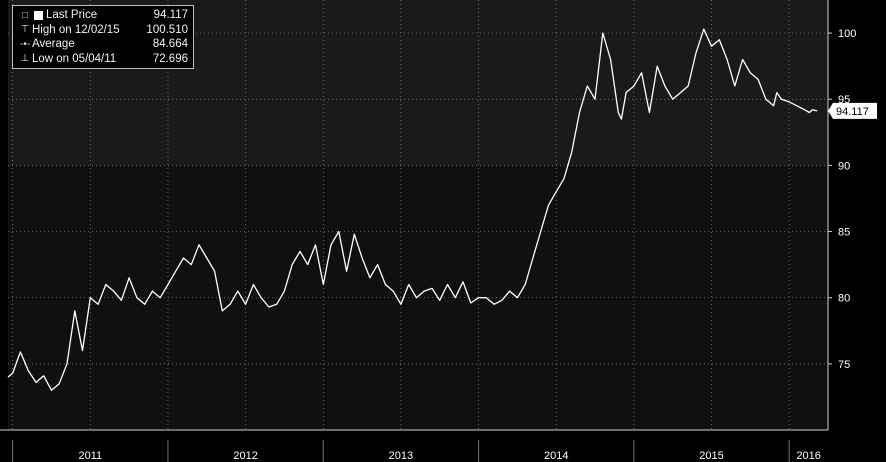  I want to click on last-price-tag: 94.117, so click(852, 110).